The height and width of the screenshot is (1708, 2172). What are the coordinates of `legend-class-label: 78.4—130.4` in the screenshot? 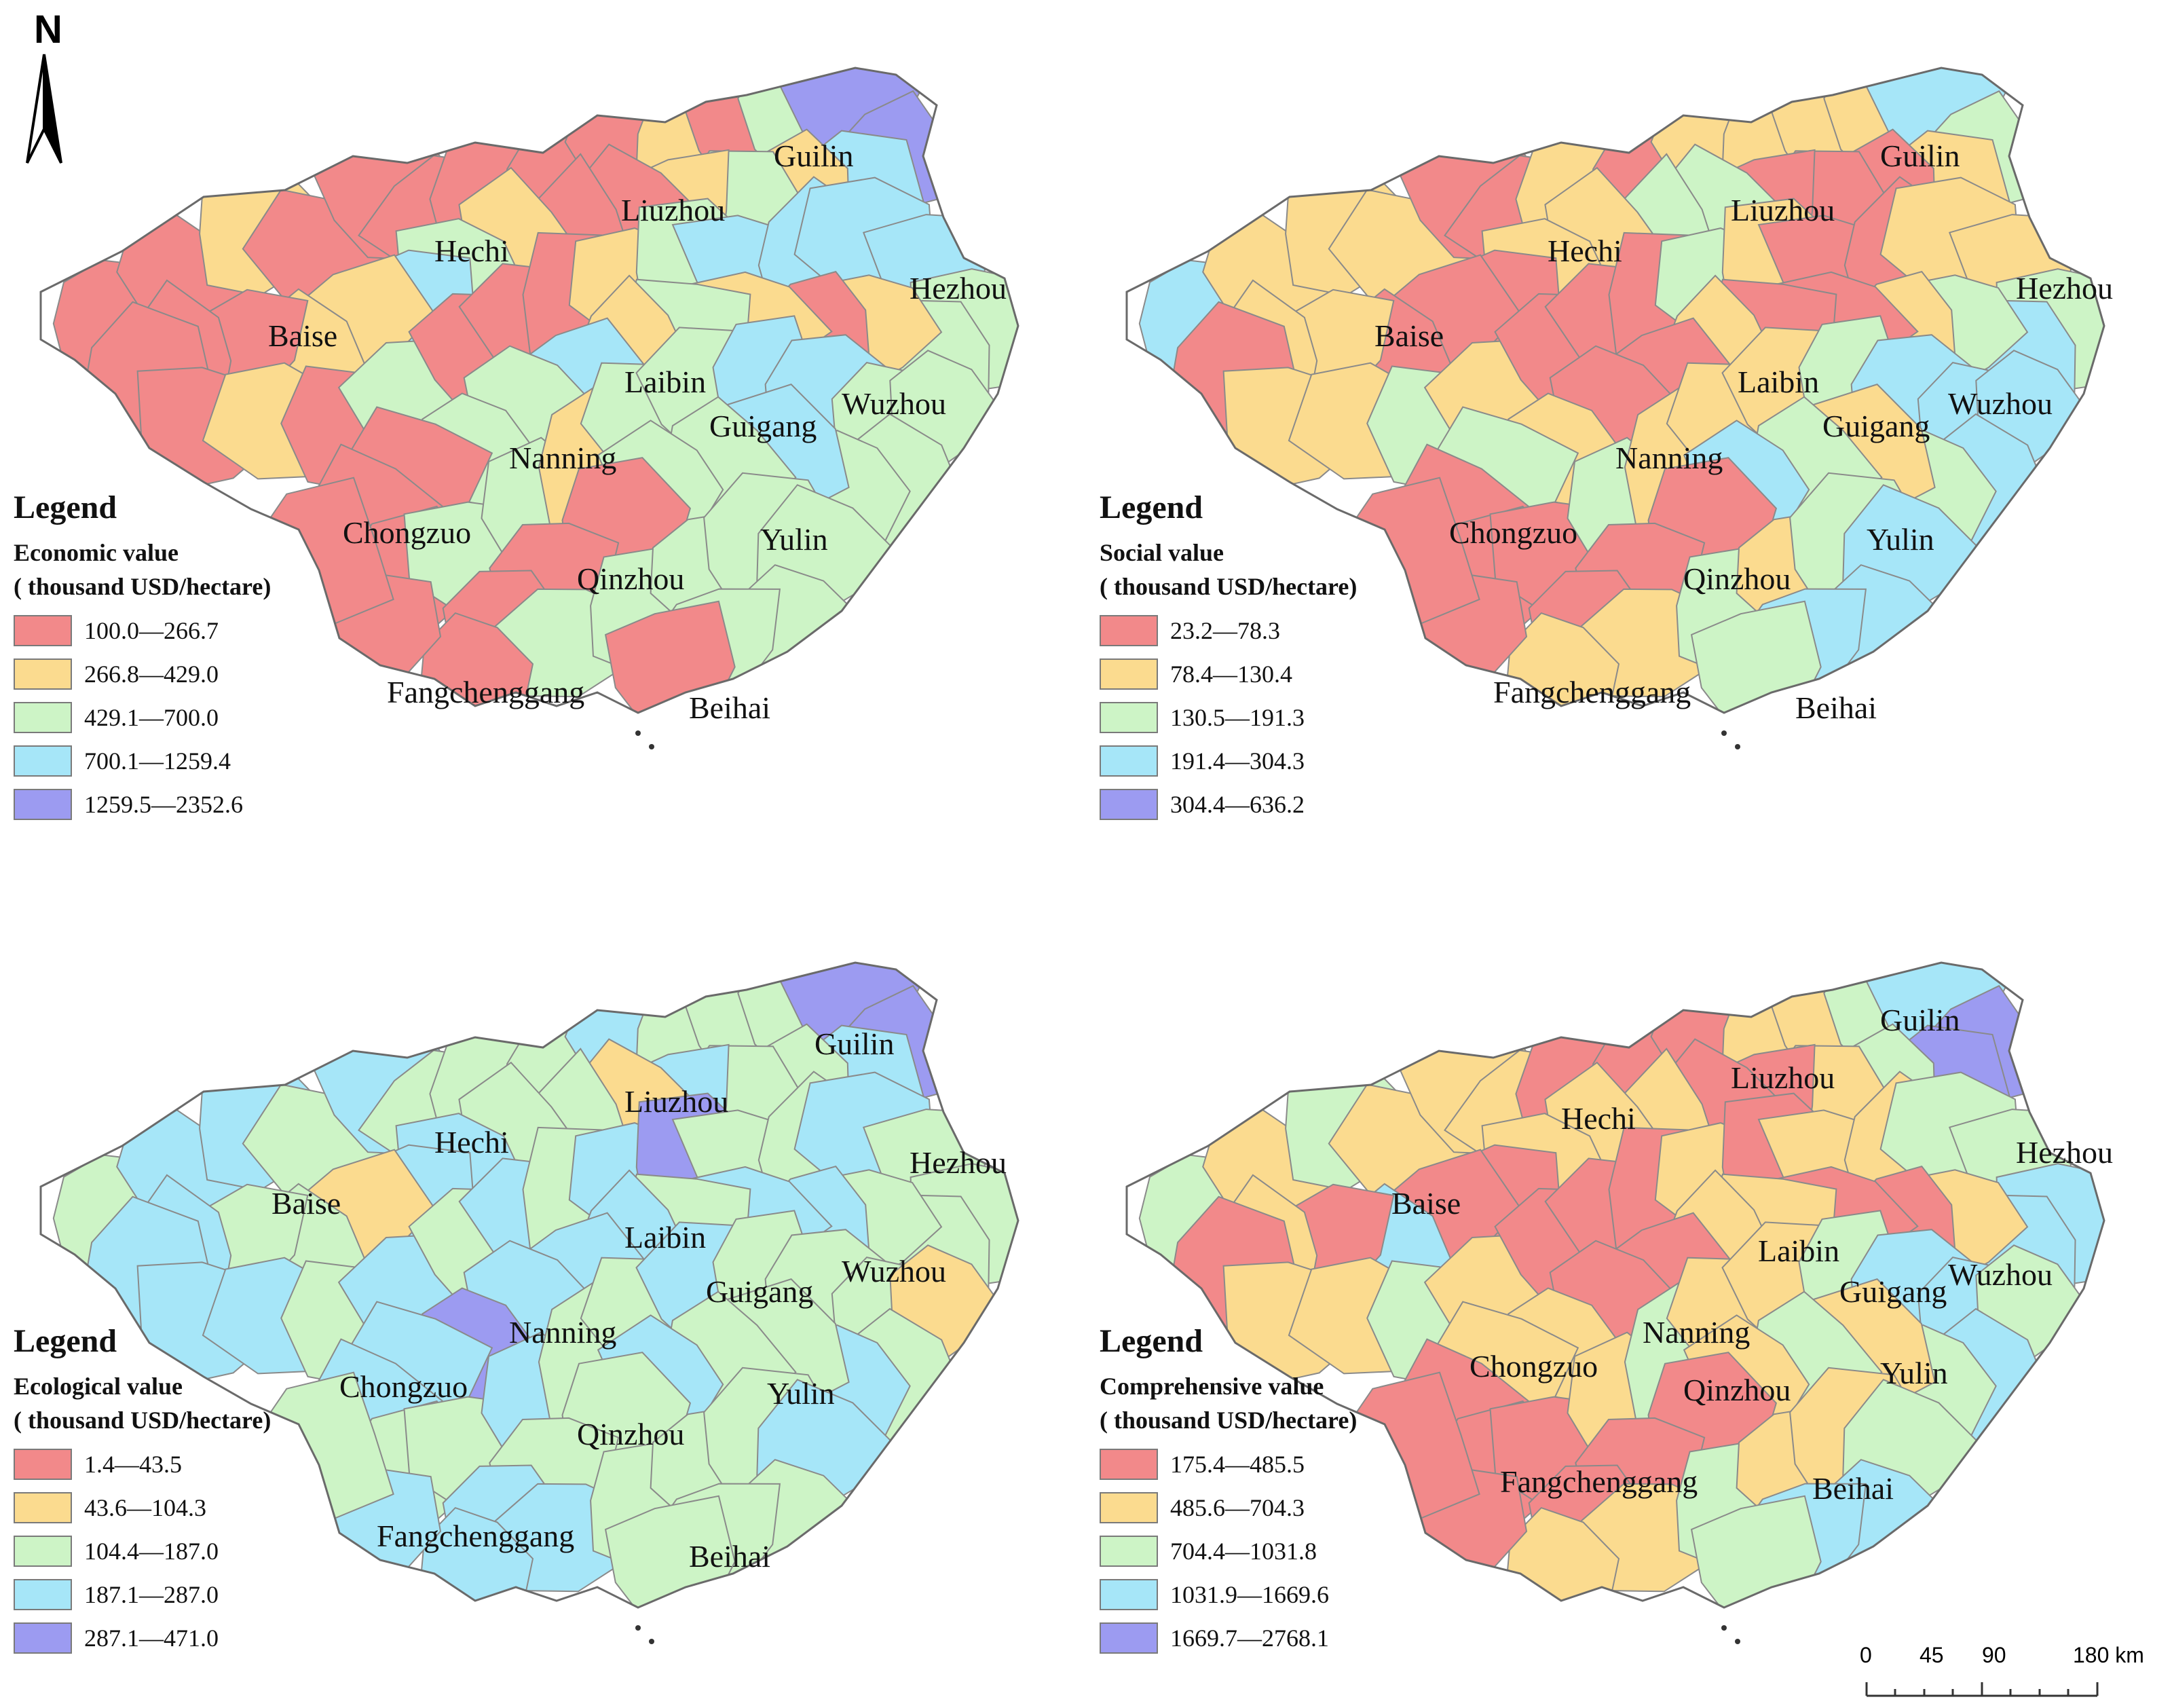 It's located at (1231, 675).